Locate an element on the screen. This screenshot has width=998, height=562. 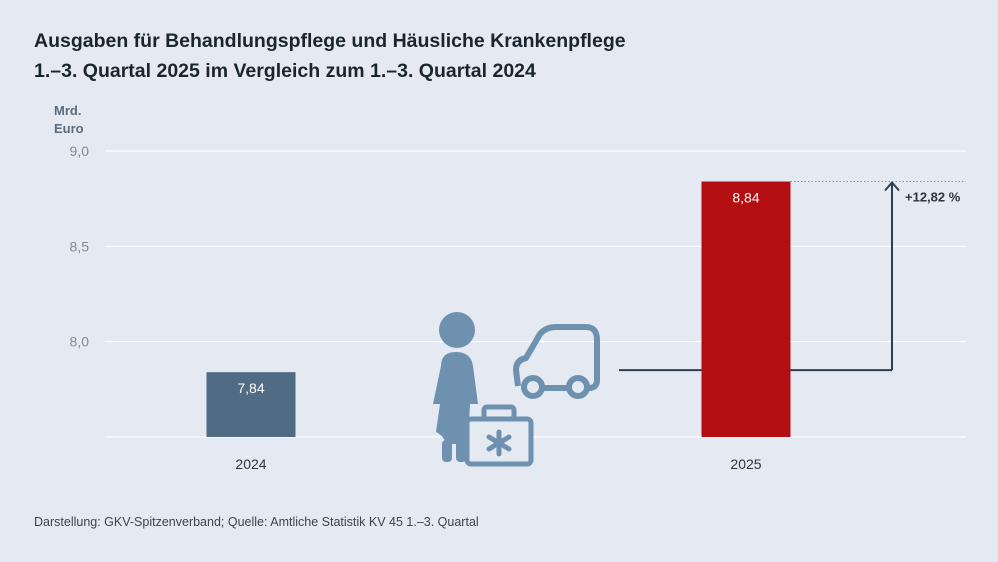
arrow-head is located at coordinates (892, 186).